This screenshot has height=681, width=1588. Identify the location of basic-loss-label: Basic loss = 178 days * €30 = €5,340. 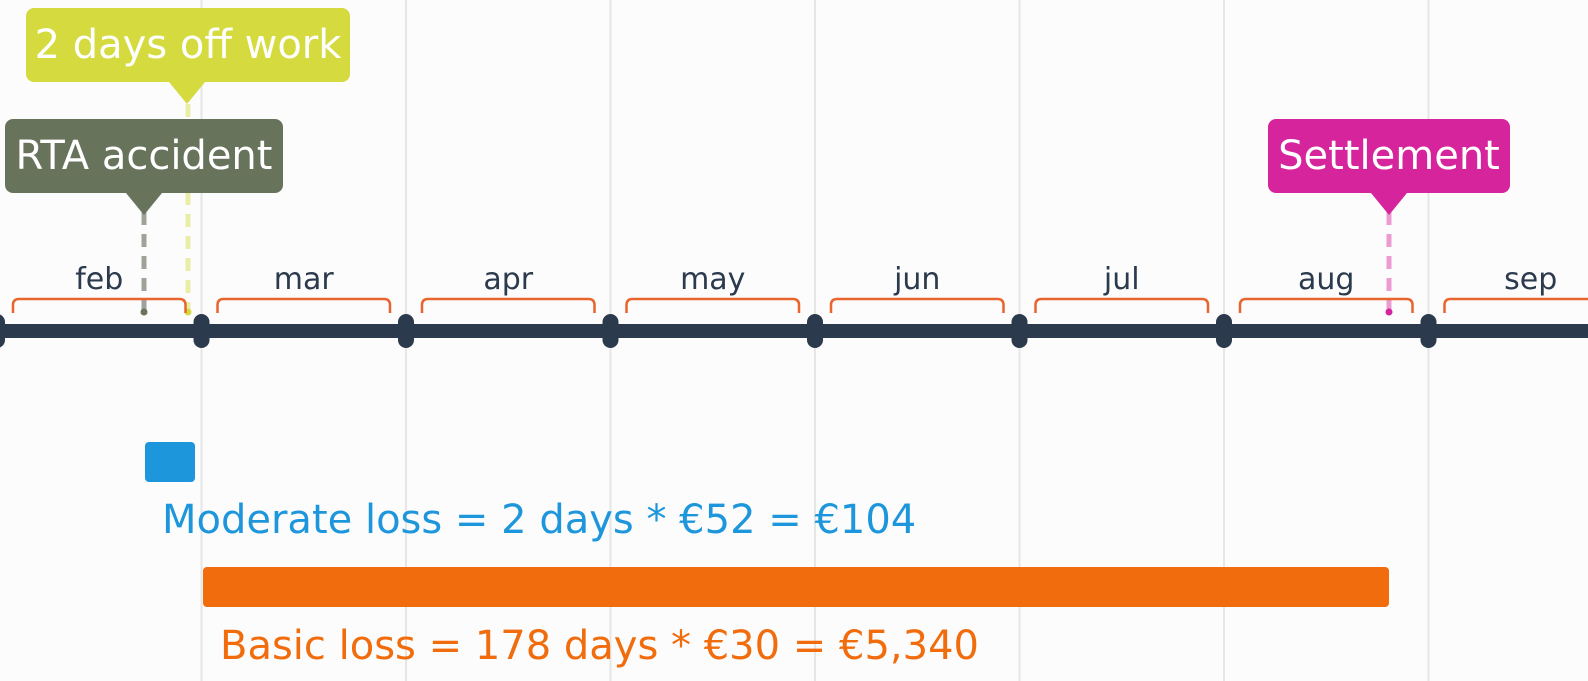
(599, 646).